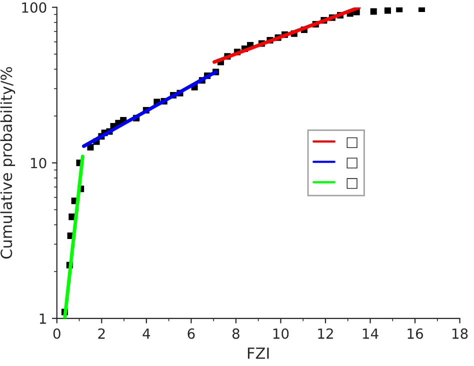 The width and height of the screenshot is (474, 366). I want to click on x-tick-label: 2, so click(101, 333).